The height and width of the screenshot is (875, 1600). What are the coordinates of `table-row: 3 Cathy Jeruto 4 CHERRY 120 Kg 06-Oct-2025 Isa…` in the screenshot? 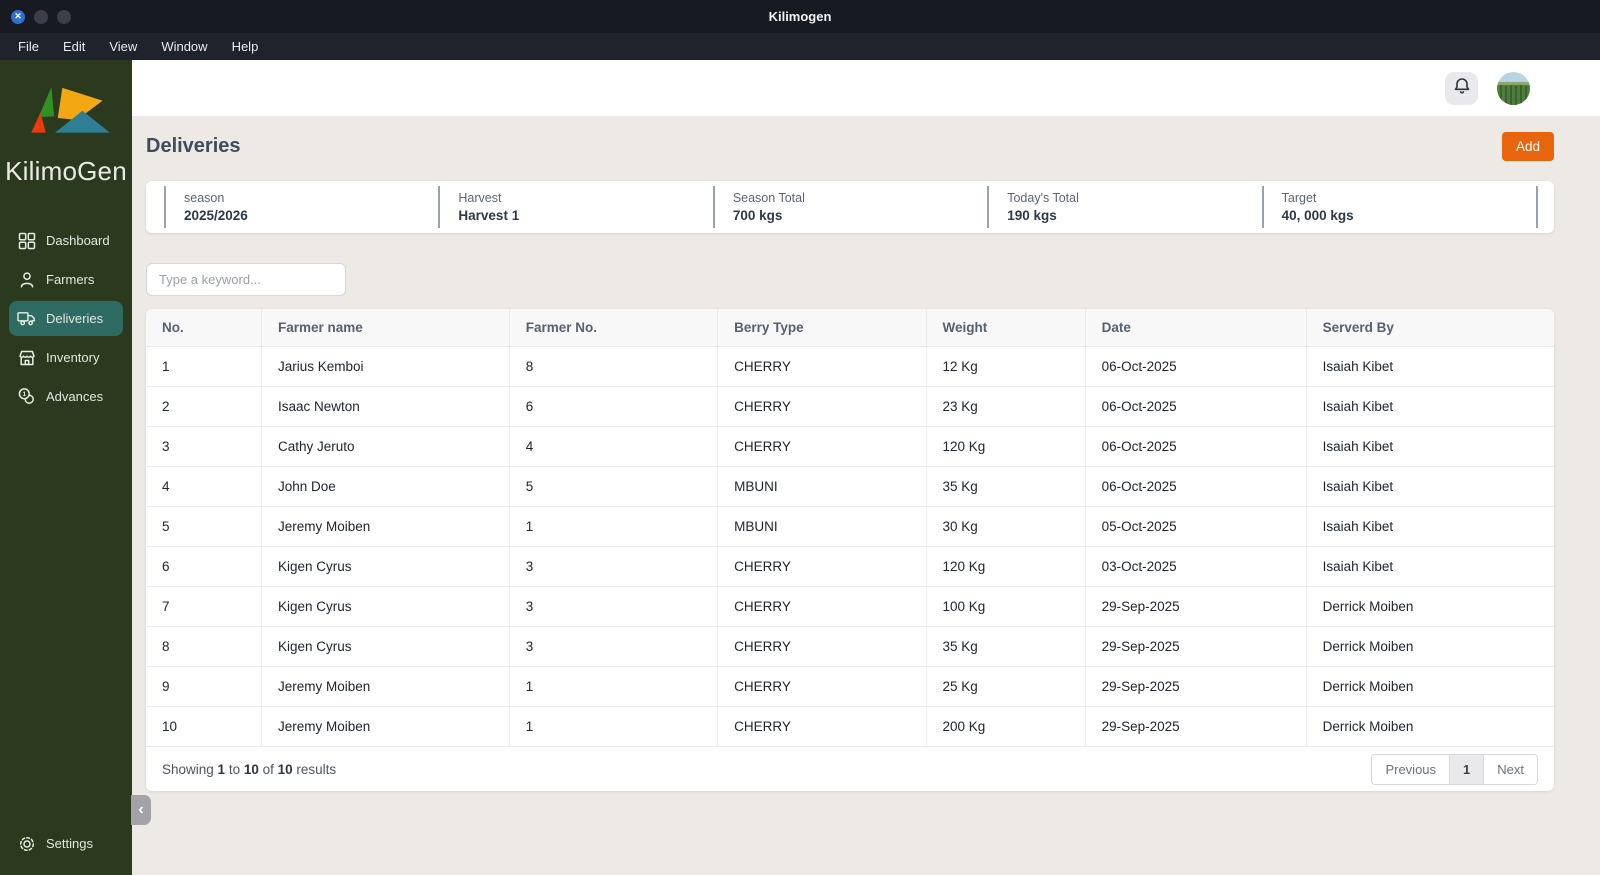 It's located at (850, 446).